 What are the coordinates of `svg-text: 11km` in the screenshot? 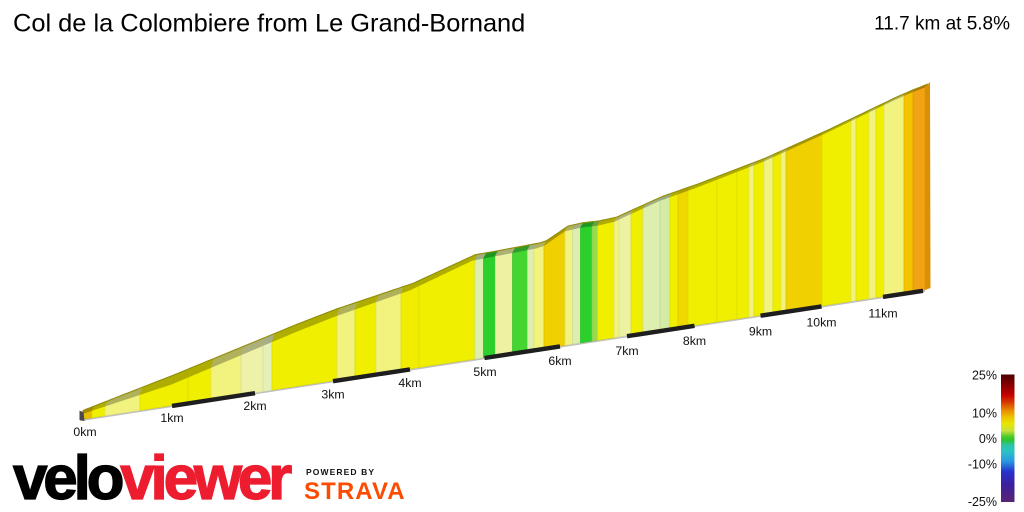 It's located at (882, 314).